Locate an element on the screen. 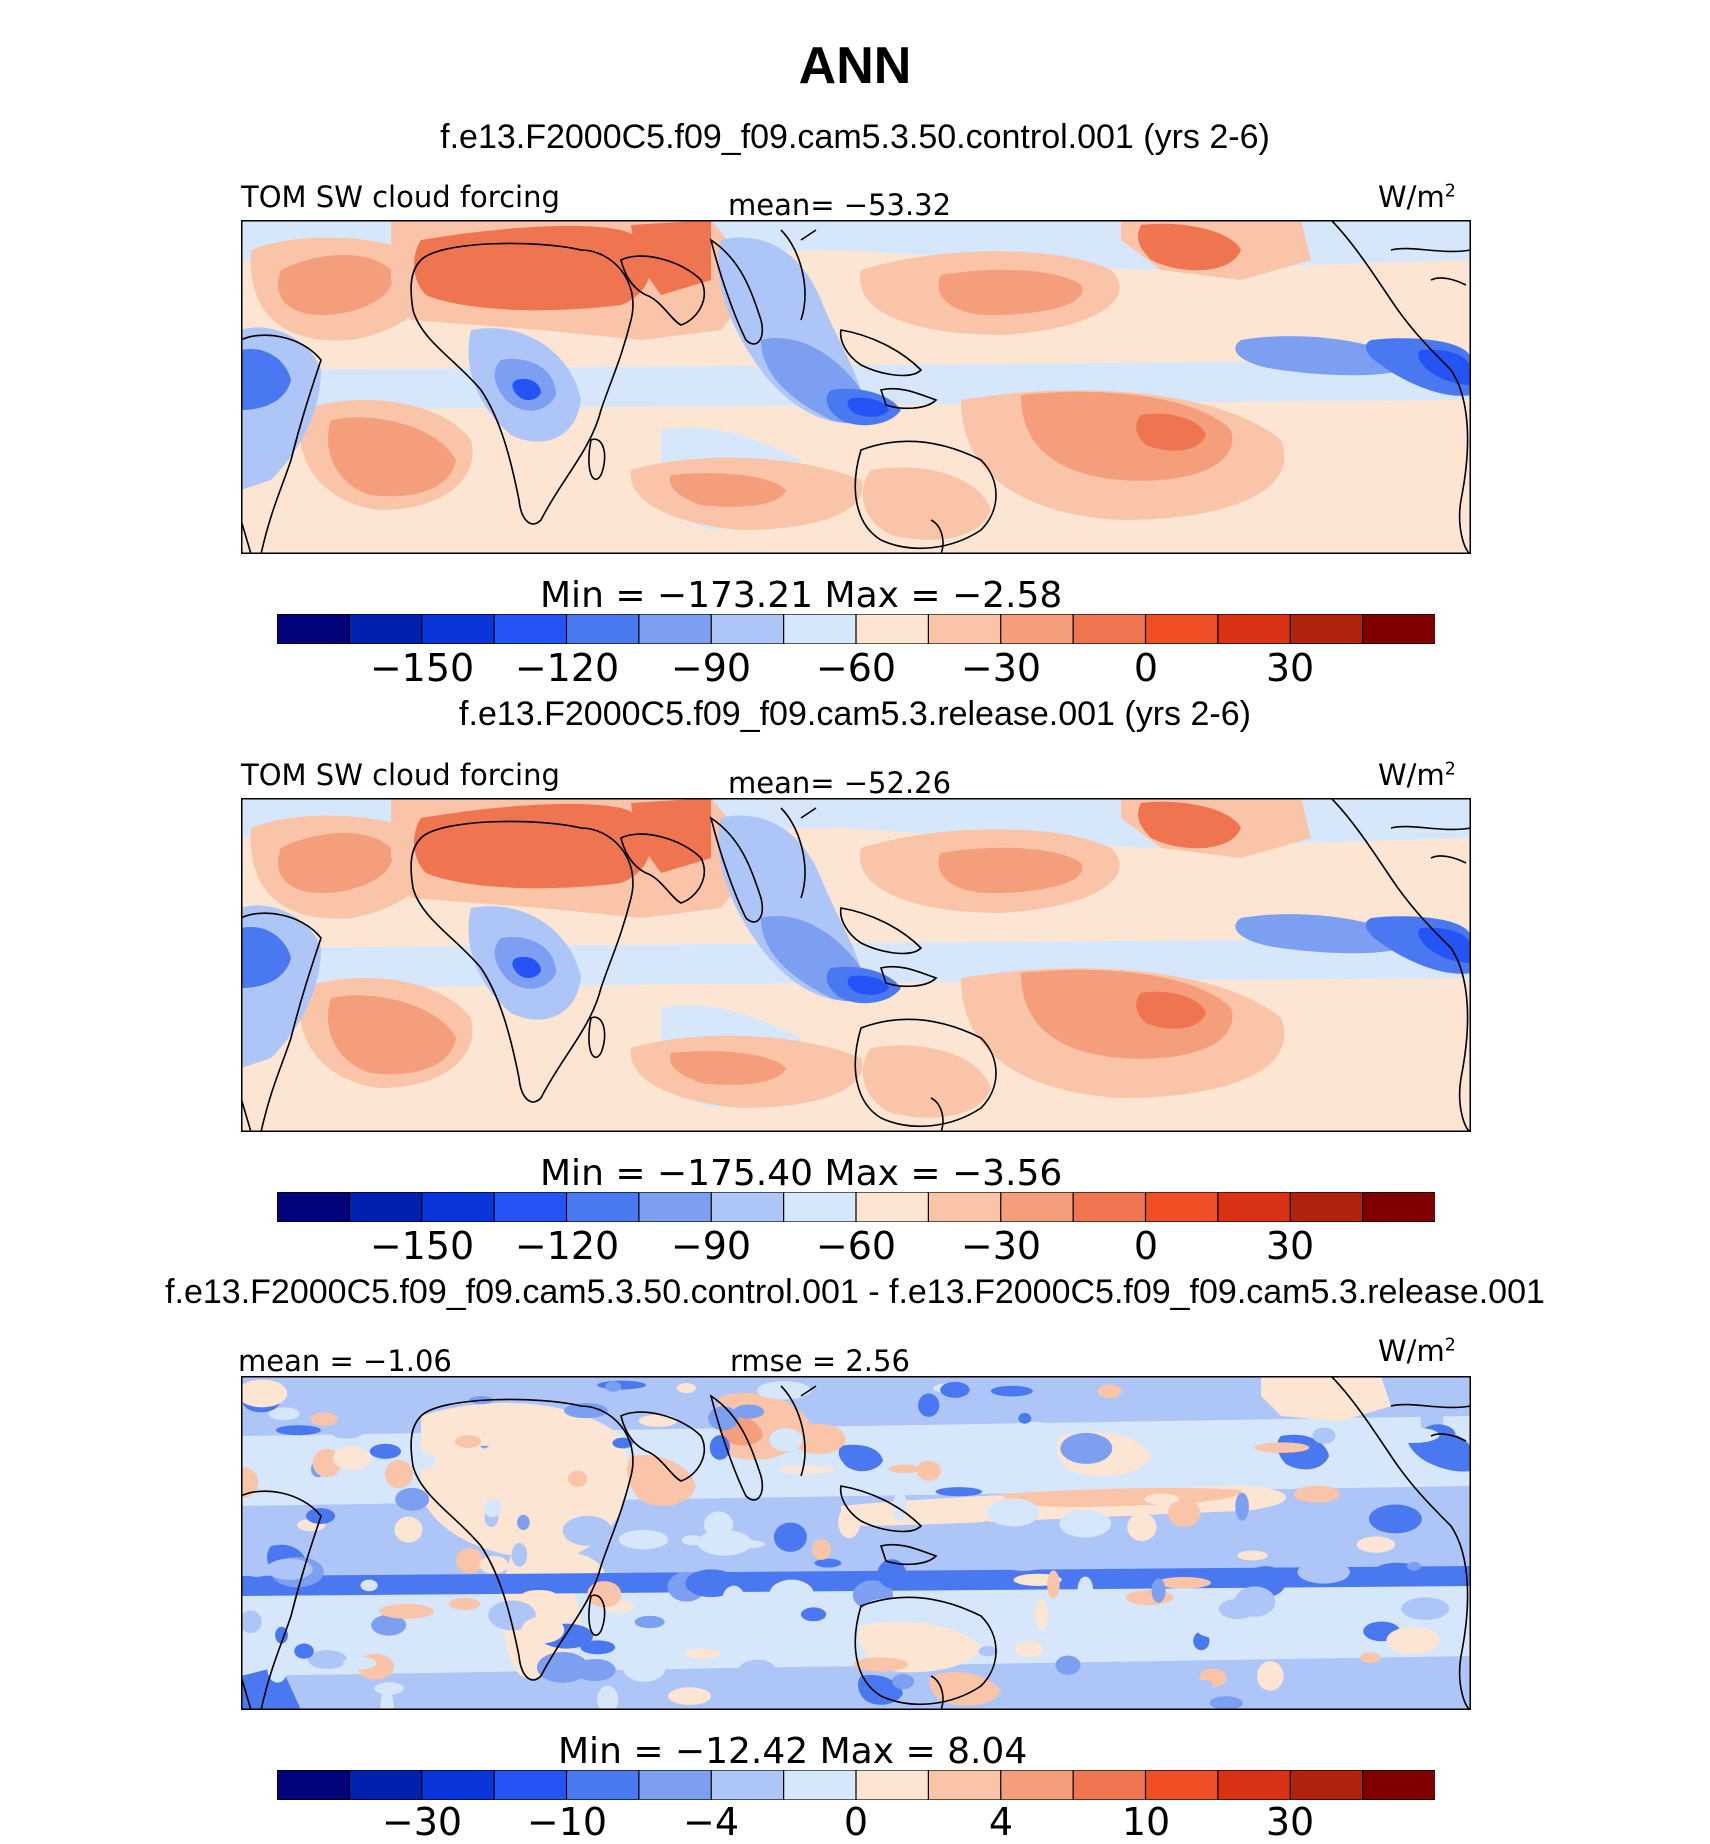 The height and width of the screenshot is (1844, 1710). panel-1-map is located at coordinates (856, 387).